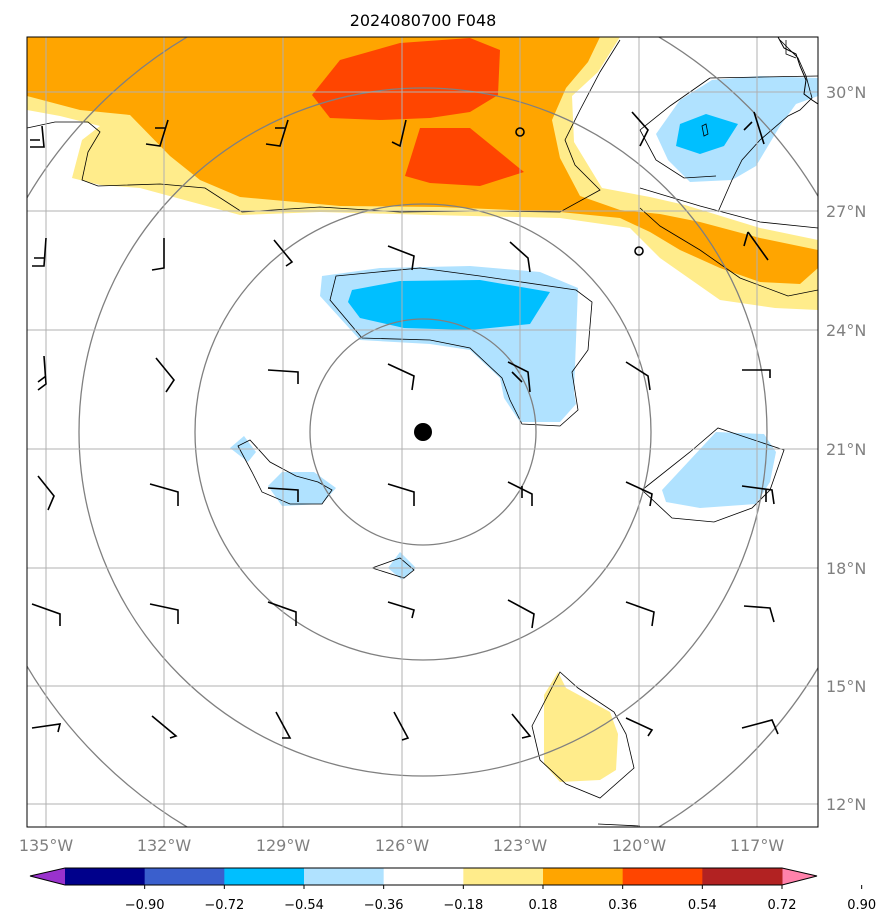 Image resolution: width=888 pixels, height=924 pixels. I want to click on lat-label: 27°N, so click(846, 211).